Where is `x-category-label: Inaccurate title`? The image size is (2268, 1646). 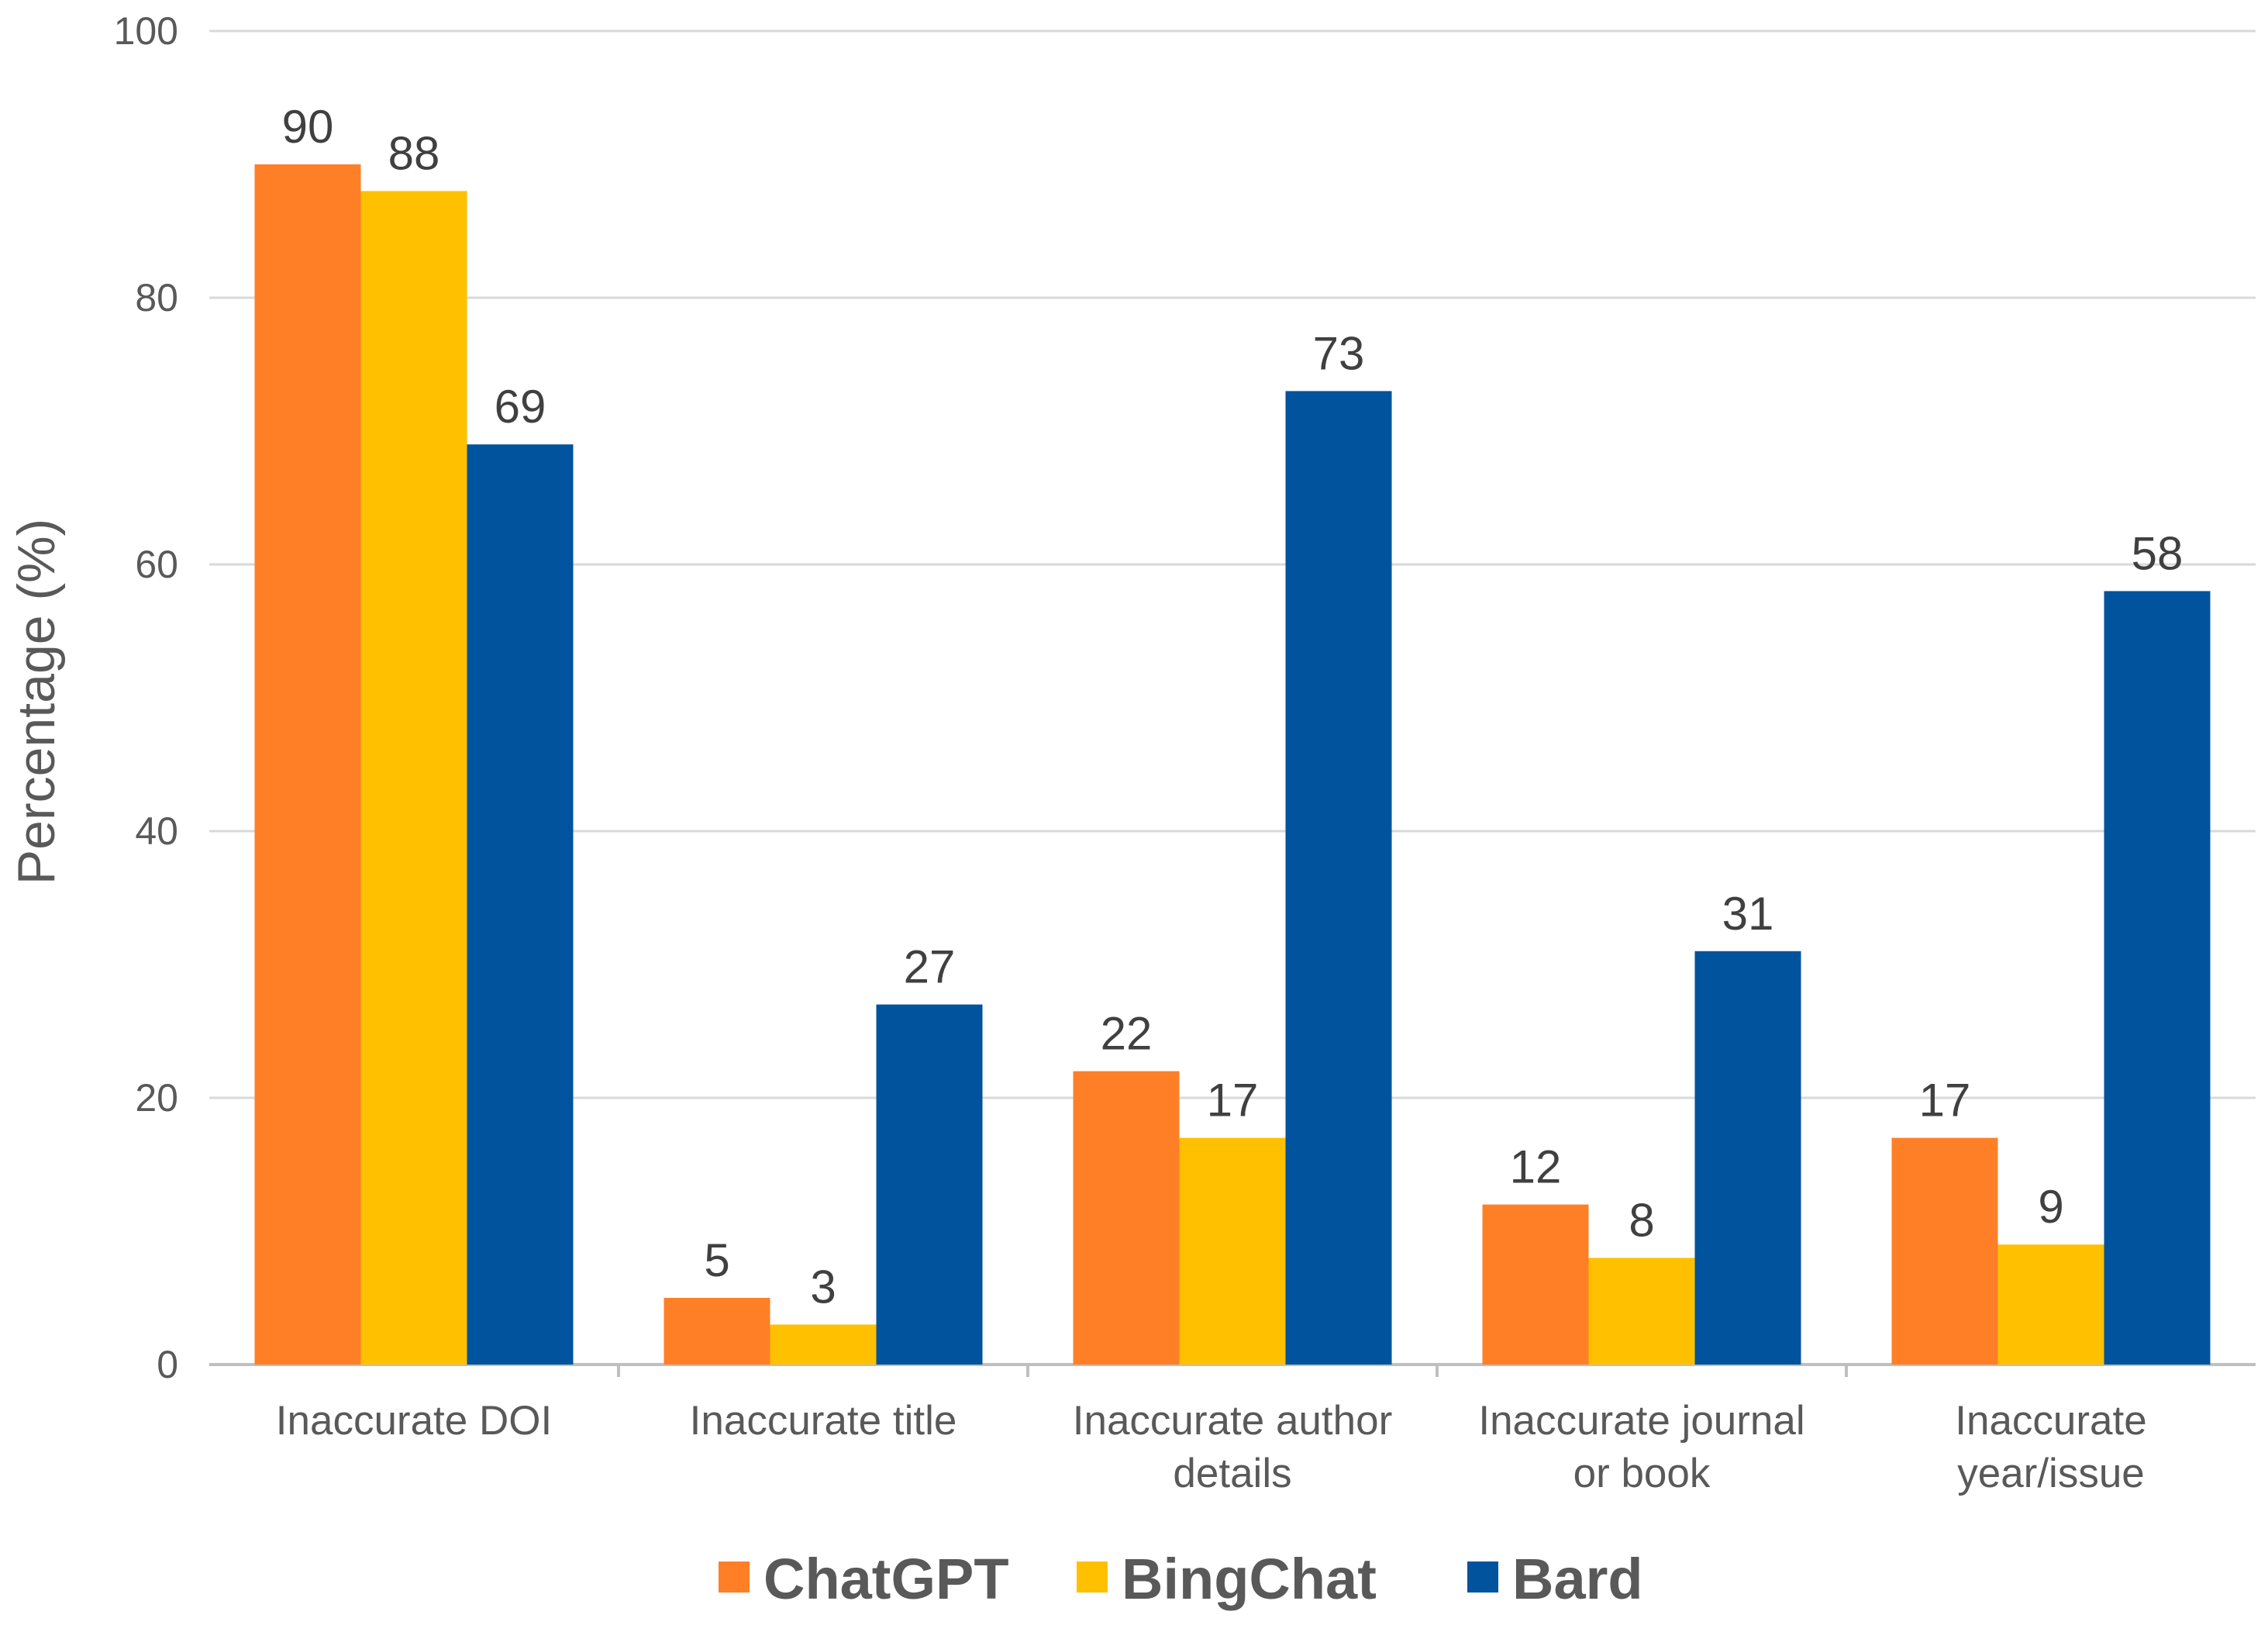 x-category-label: Inaccurate title is located at coordinates (824, 1421).